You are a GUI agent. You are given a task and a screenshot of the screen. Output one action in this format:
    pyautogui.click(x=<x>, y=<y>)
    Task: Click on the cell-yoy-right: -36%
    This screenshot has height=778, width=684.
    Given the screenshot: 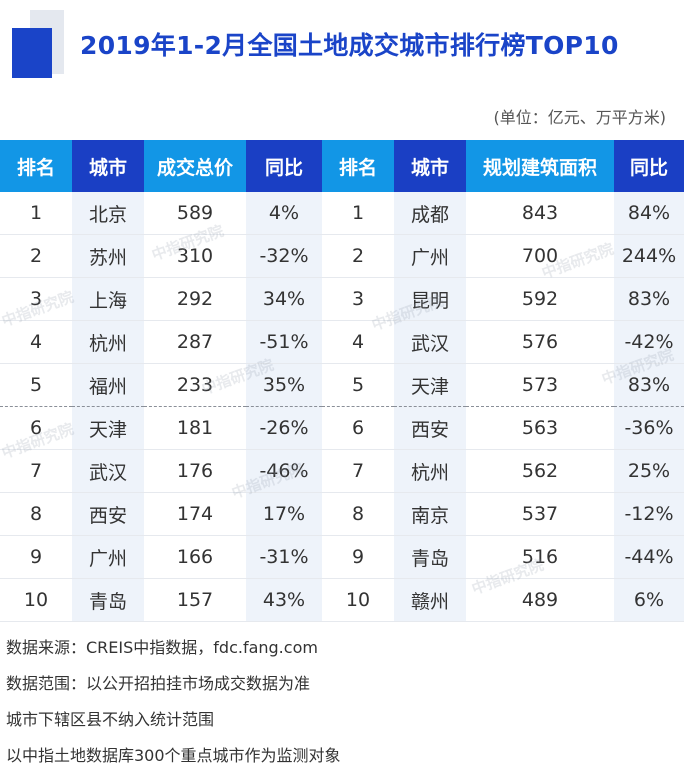 What is the action you would take?
    pyautogui.click(x=649, y=428)
    